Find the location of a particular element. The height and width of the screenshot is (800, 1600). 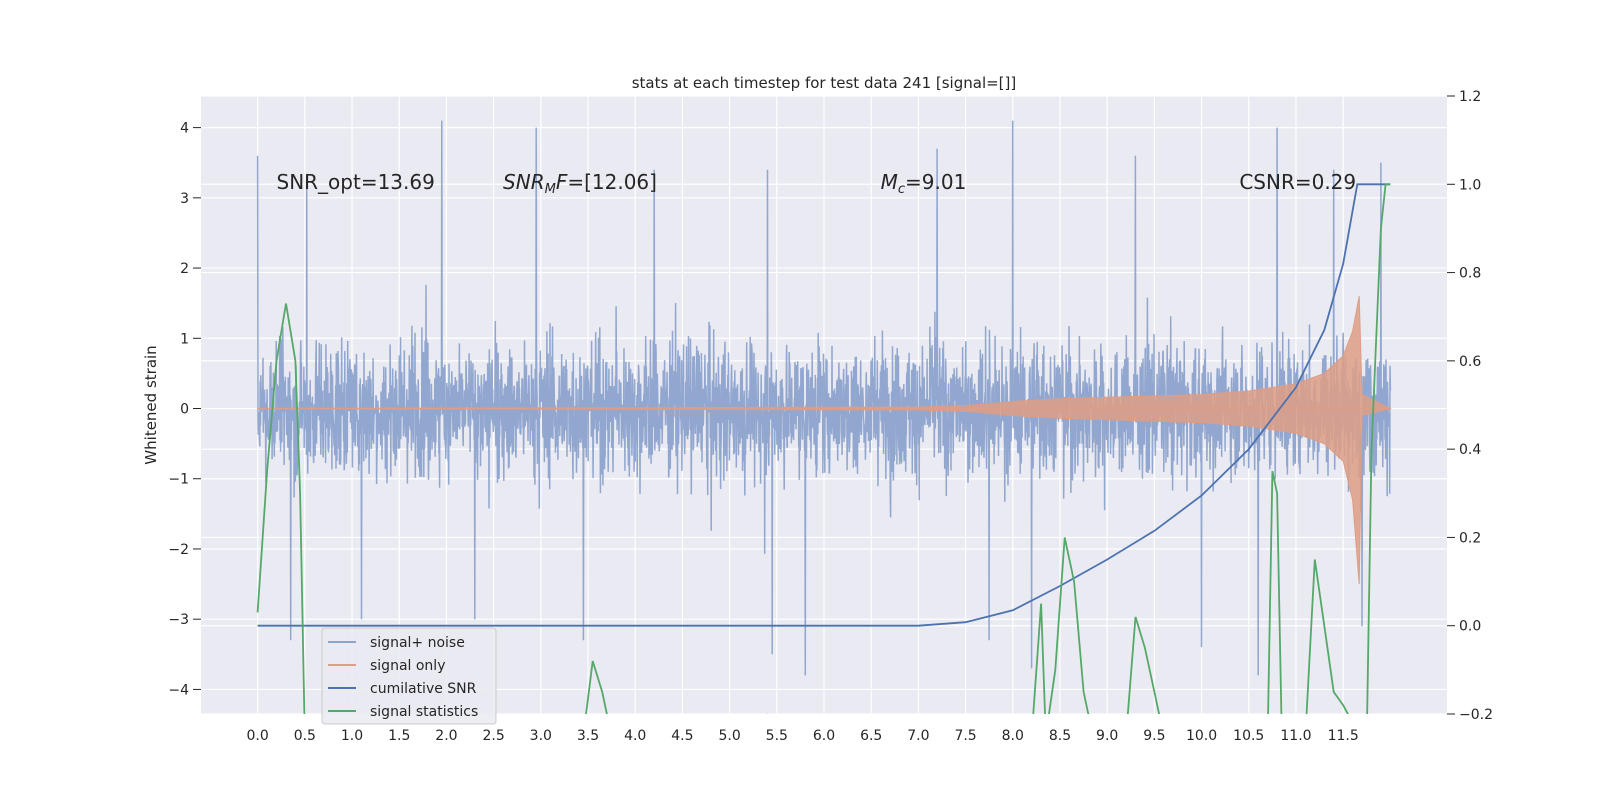

x-tick-label: 1.5 is located at coordinates (399, 736).